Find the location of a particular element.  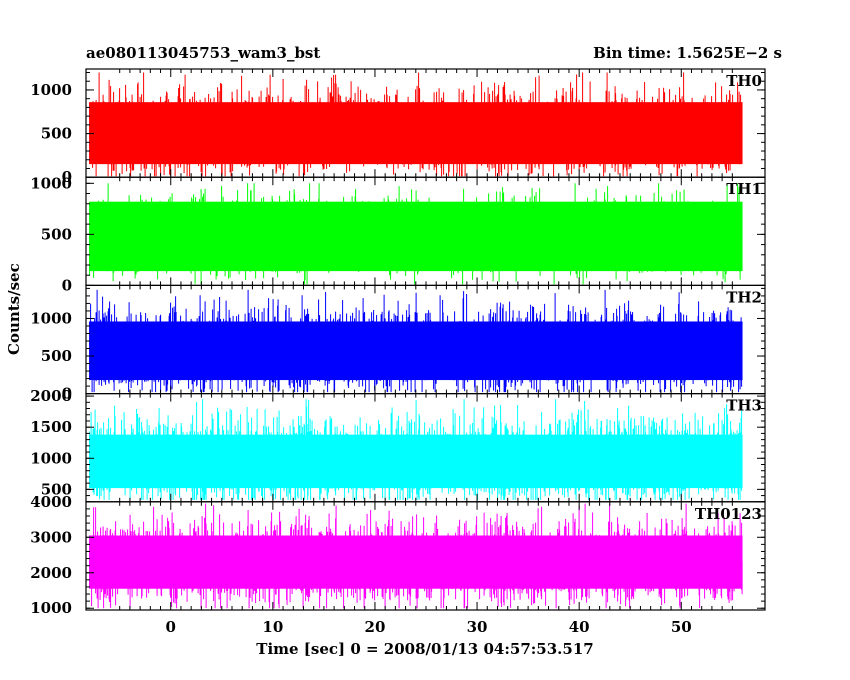

xtick-label-40: 40 is located at coordinates (579, 627).